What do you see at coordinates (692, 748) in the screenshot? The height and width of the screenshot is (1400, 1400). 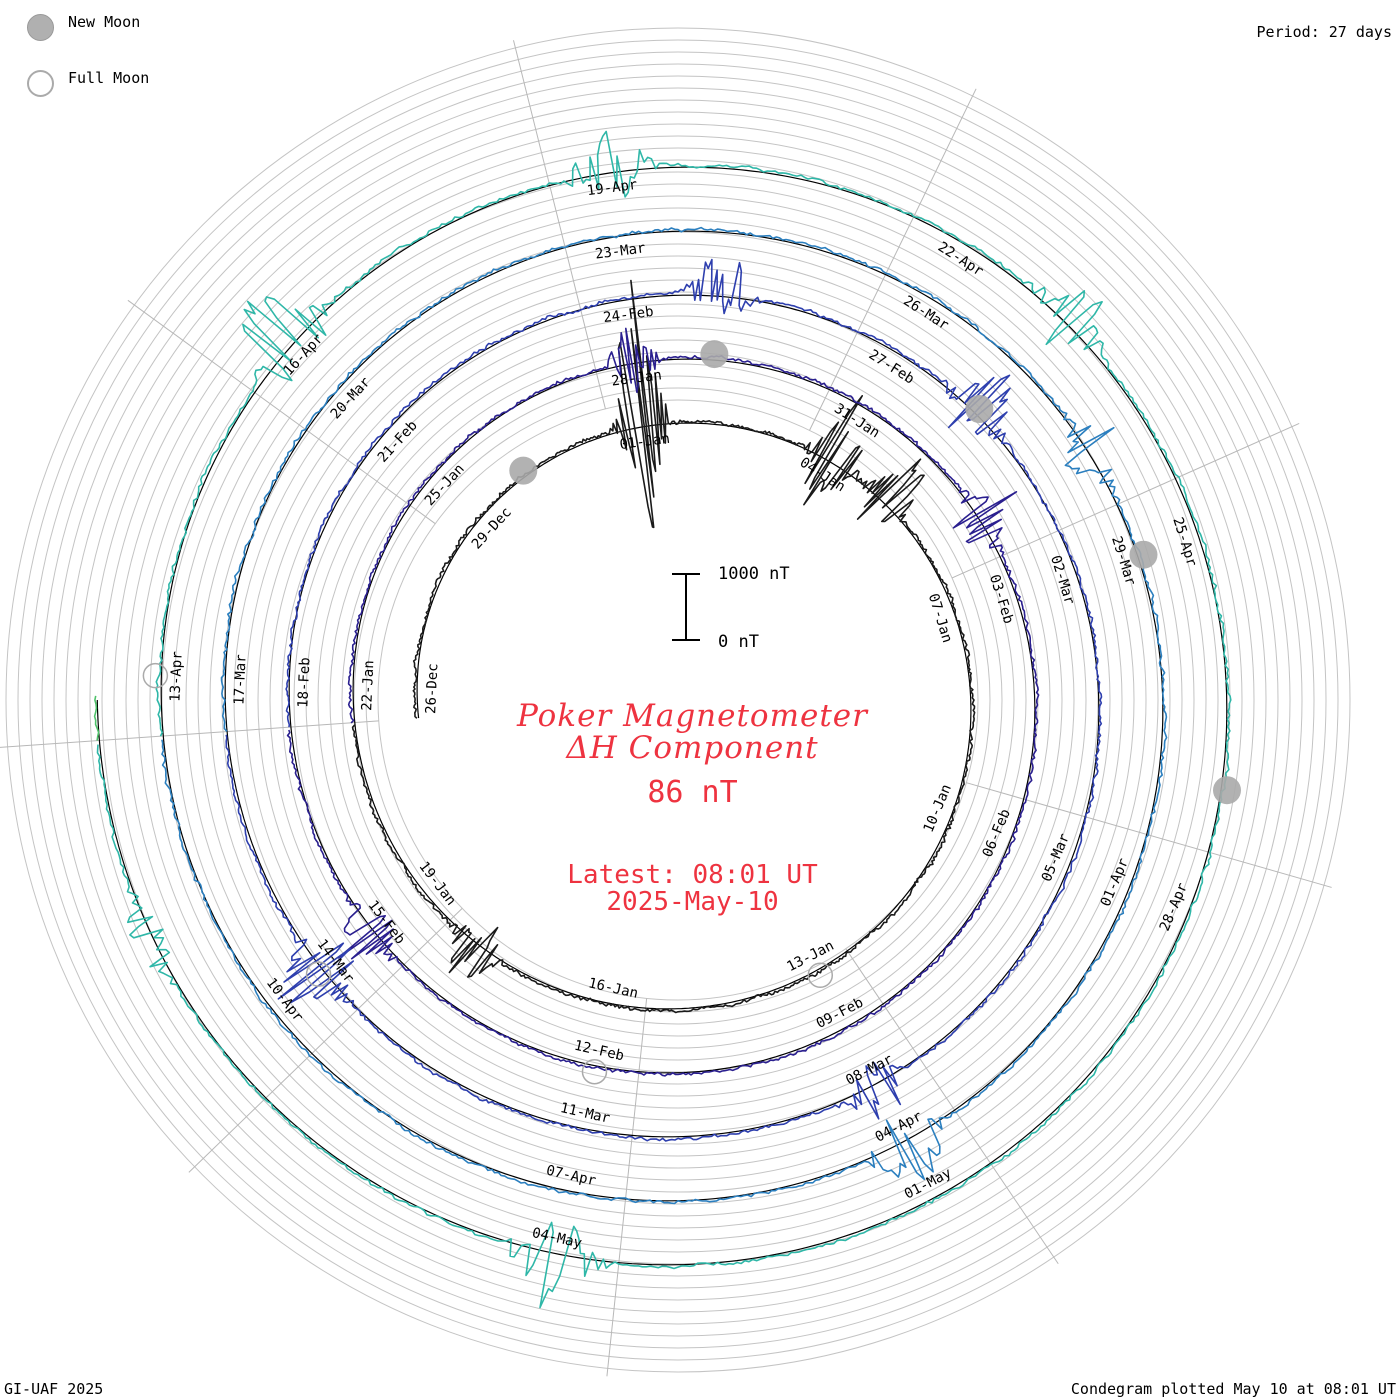 I see `chart-subtitle: ΔH Component` at bounding box center [692, 748].